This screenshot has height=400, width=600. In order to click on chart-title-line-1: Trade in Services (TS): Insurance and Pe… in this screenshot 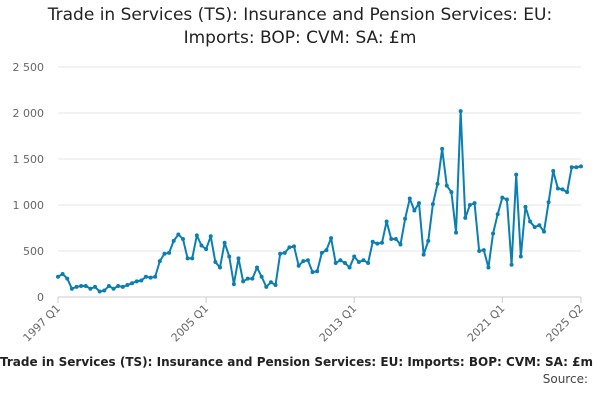, I will do `click(300, 15)`.